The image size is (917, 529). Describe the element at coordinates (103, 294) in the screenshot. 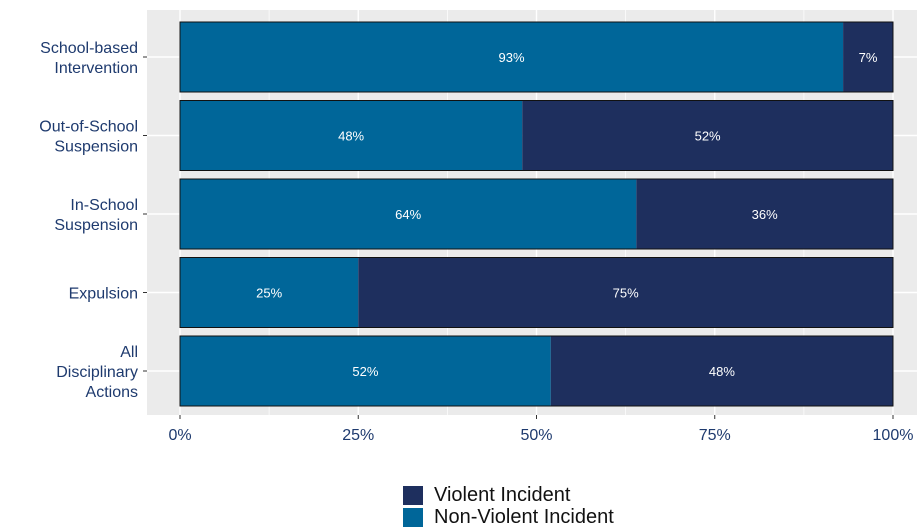

I see `y-tick-label: Expulsion` at that location.